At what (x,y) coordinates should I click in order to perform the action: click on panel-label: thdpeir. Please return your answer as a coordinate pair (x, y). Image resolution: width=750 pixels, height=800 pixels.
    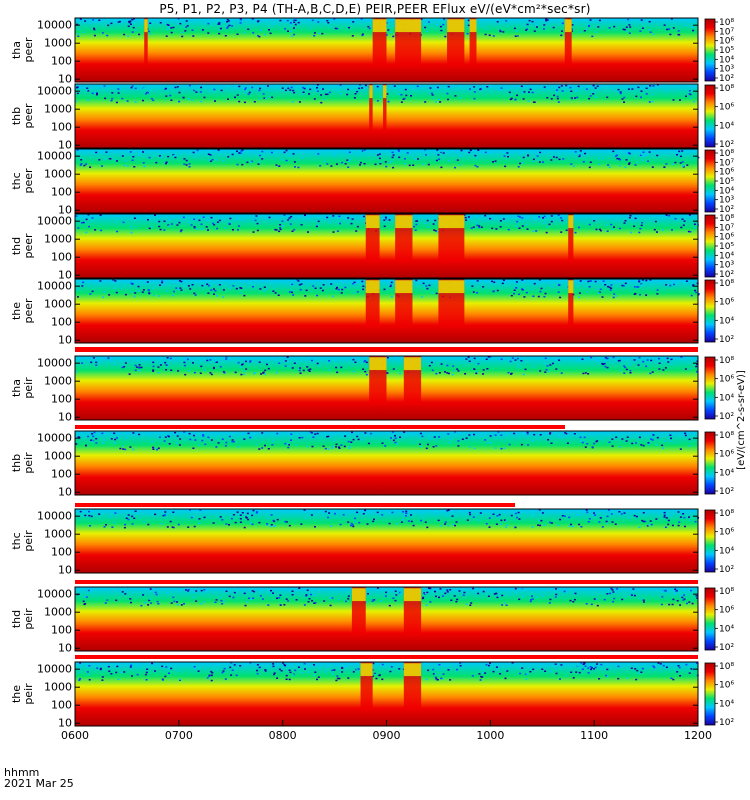
    Looking at the image, I should click on (22, 619).